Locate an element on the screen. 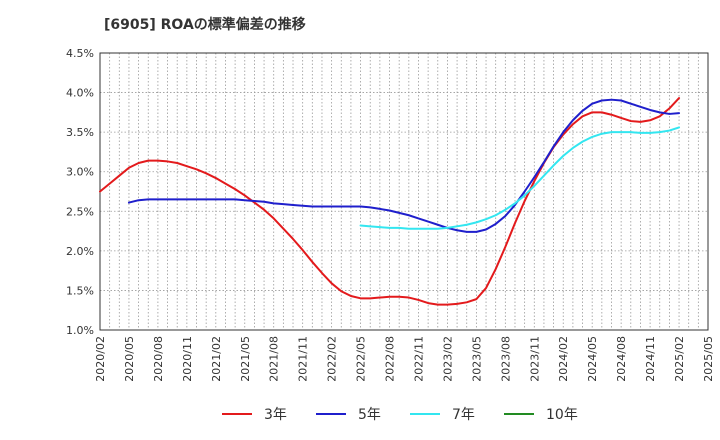  x-tick-label: 2024/08 is located at coordinates (621, 359).